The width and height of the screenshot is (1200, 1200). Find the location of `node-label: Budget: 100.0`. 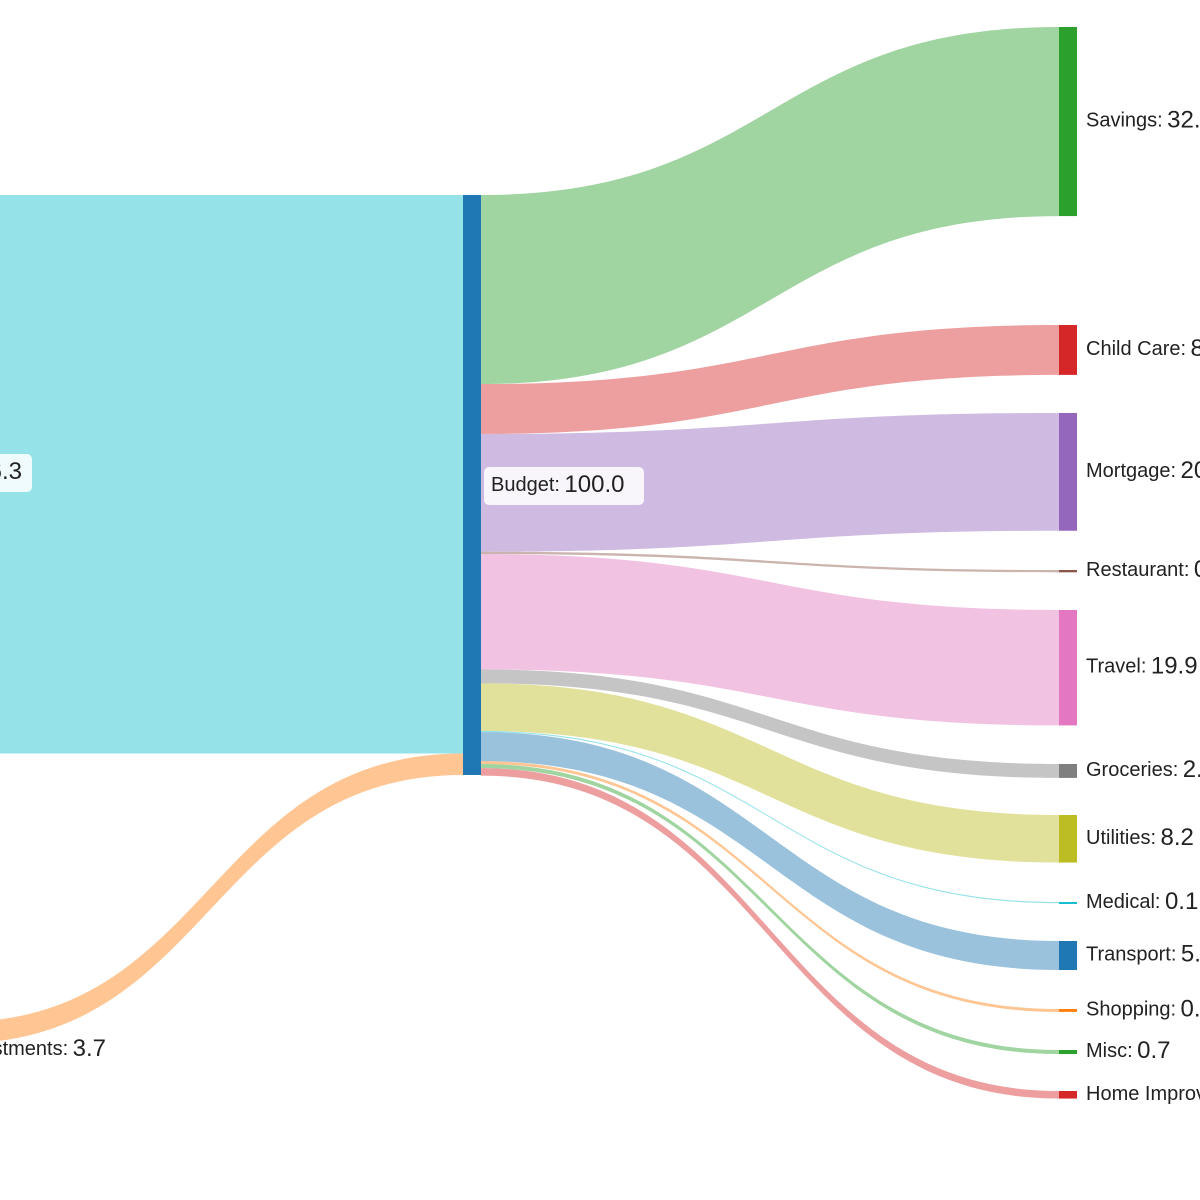

node-label: Budget: 100.0 is located at coordinates (557, 484).